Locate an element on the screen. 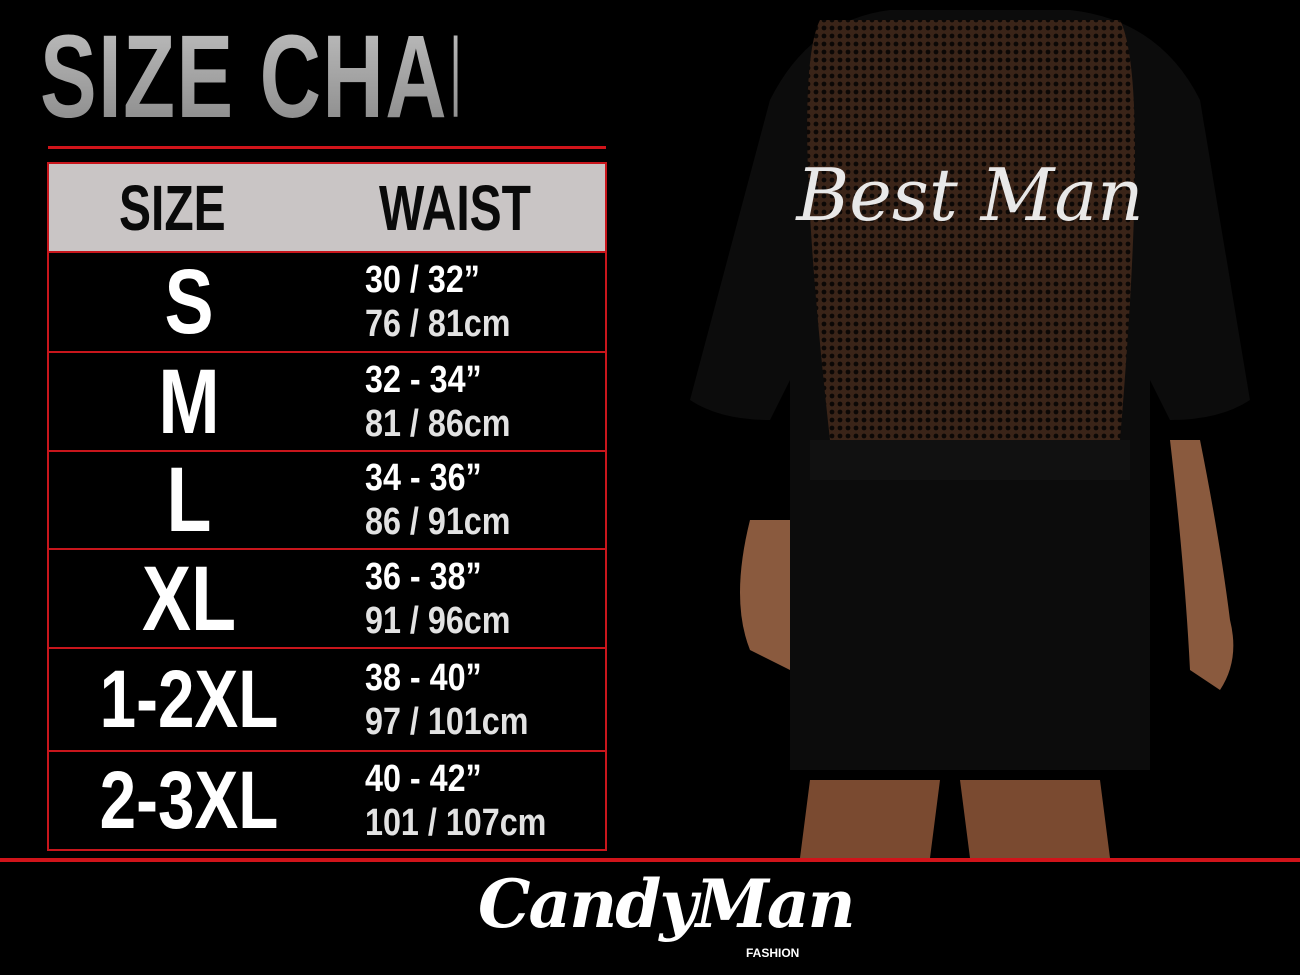 This screenshot has width=1300, height=975. title-divider is located at coordinates (327, 147).